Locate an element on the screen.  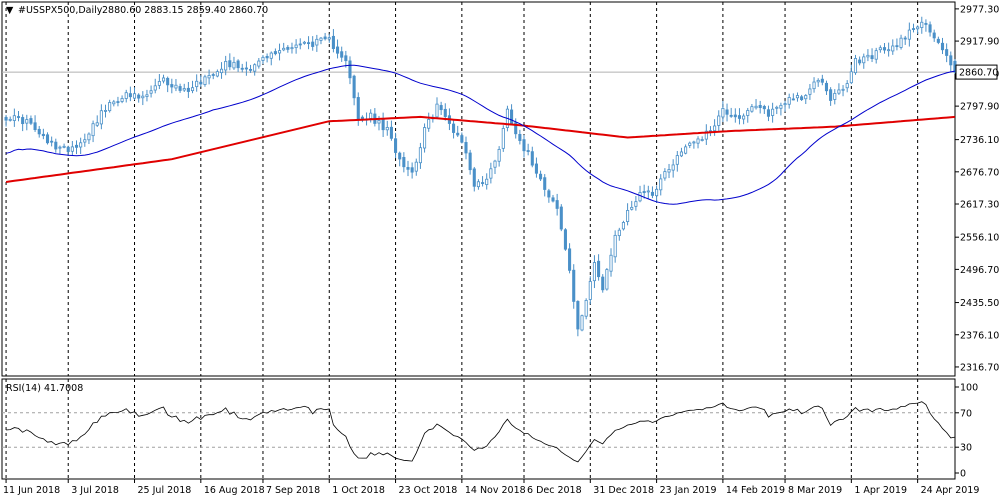
price-tick-label: 2435.50 is located at coordinates (979, 303).